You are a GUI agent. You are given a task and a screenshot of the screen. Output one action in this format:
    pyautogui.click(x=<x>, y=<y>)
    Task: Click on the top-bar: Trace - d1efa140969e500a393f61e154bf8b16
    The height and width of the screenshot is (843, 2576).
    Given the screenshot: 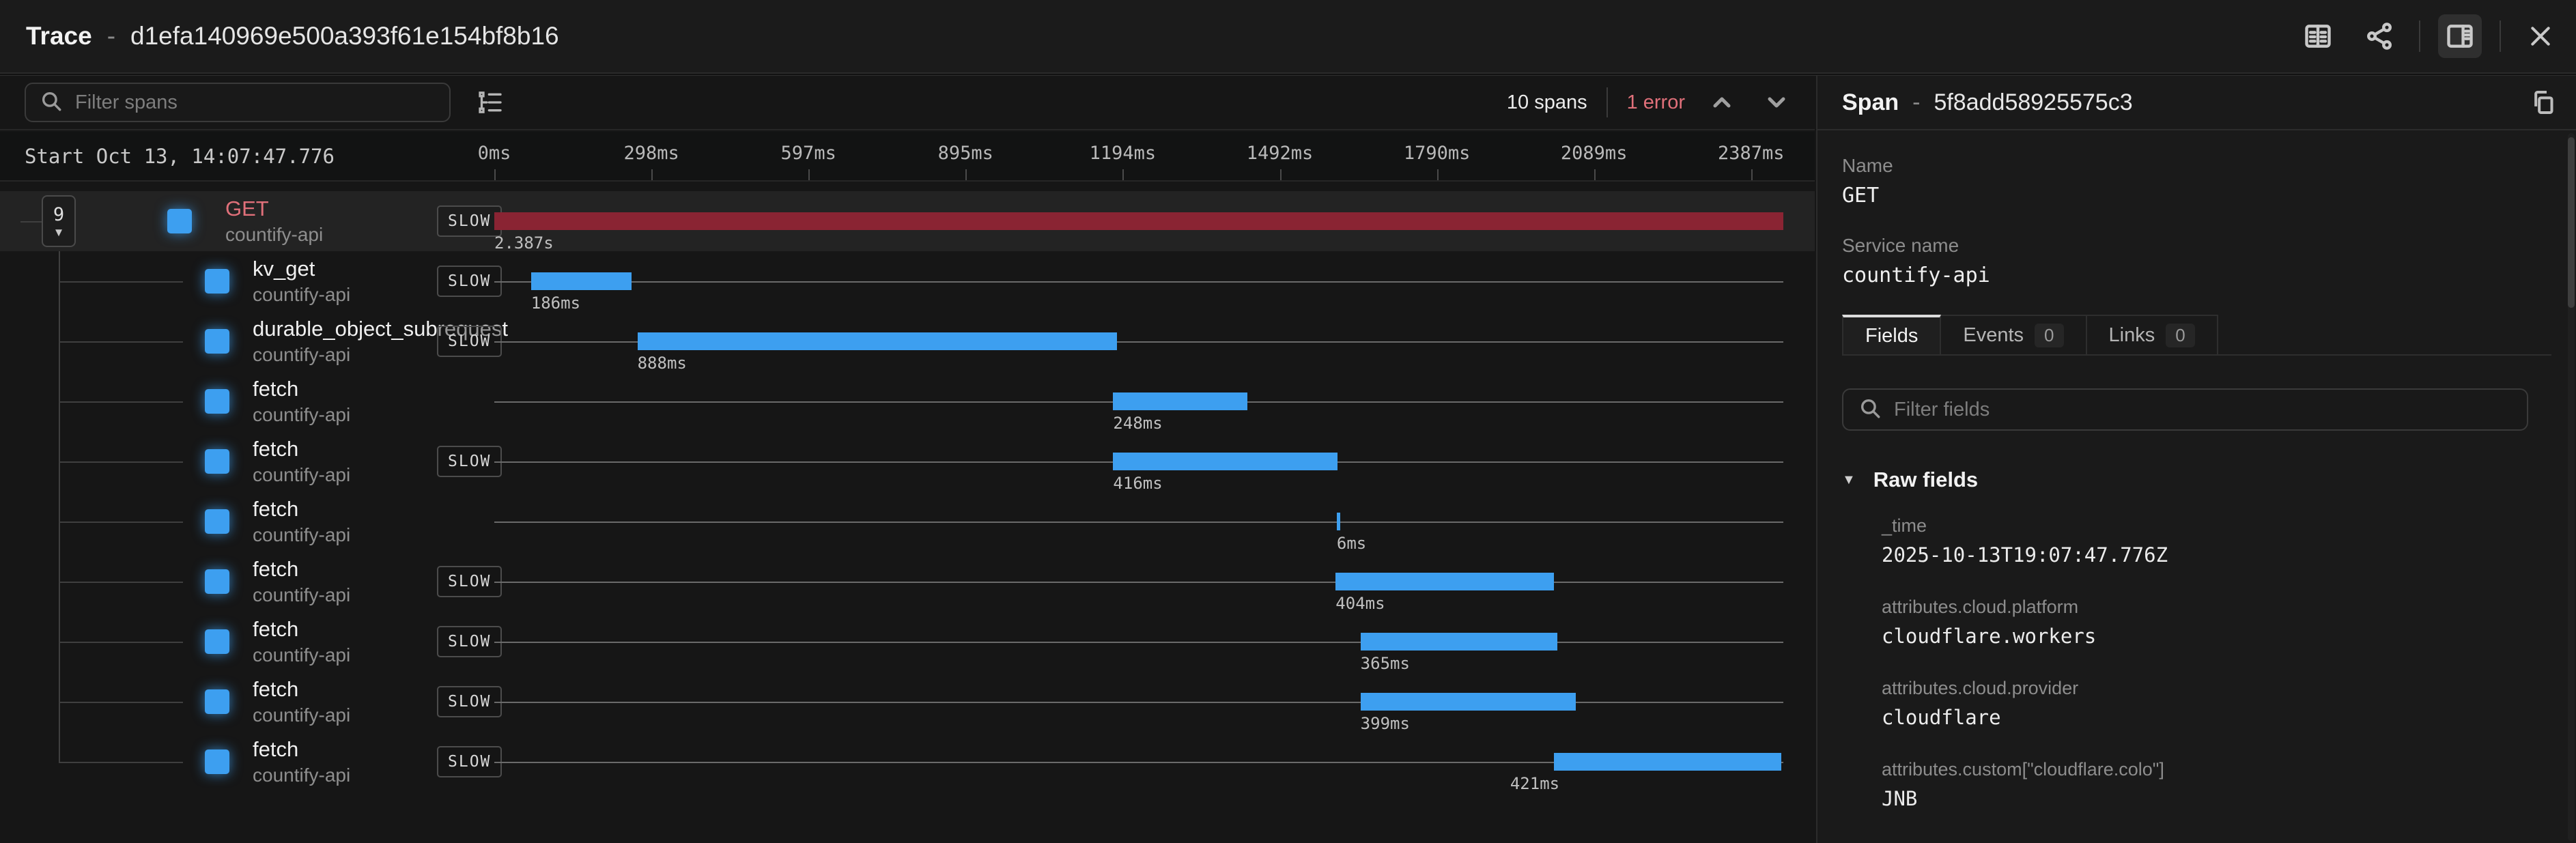 What is the action you would take?
    pyautogui.click(x=1288, y=37)
    